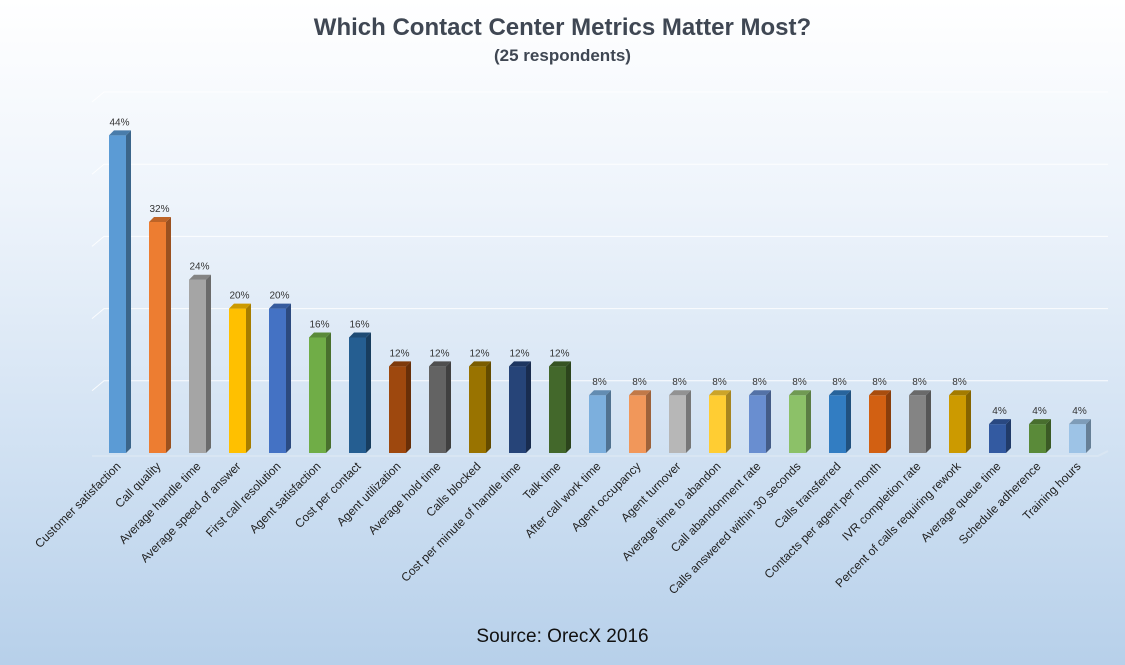  Describe the element at coordinates (243, 499) in the screenshot. I see `category-tick-label: First call resolution` at that location.